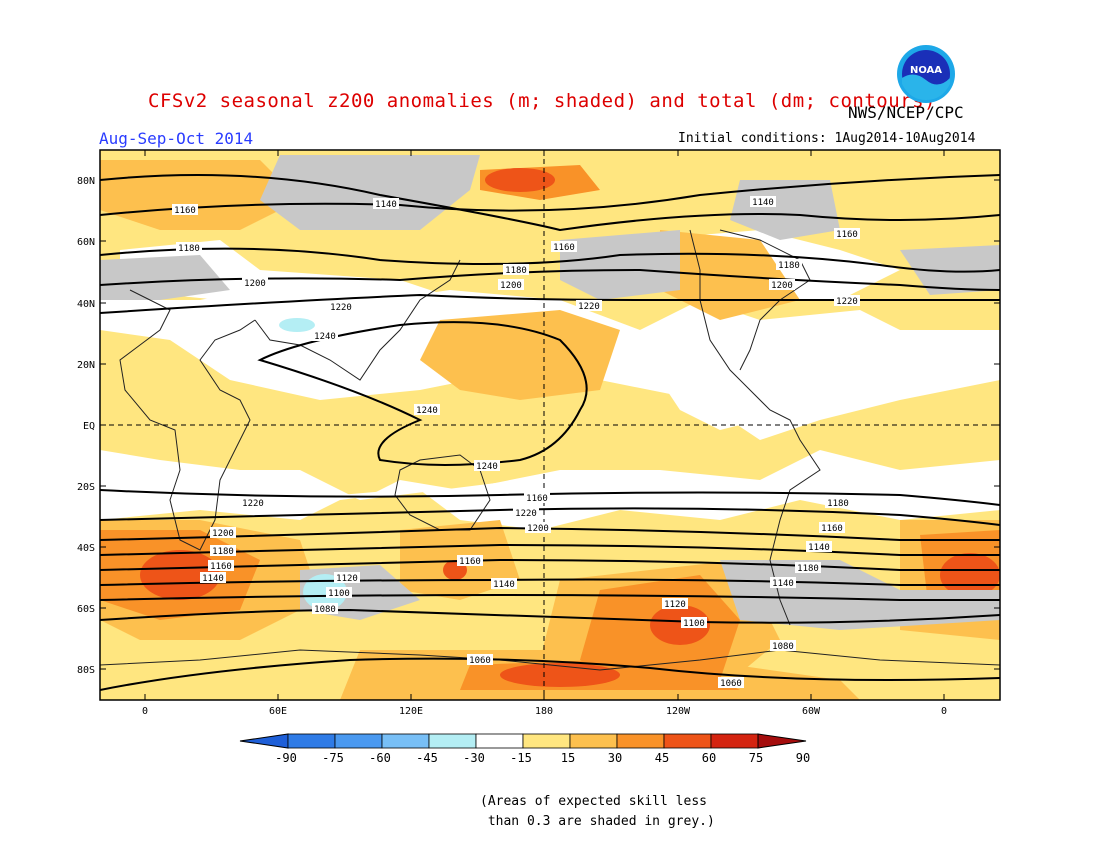  What do you see at coordinates (568, 758) in the screenshot?
I see `colorbar-tick-label: 15` at bounding box center [568, 758].